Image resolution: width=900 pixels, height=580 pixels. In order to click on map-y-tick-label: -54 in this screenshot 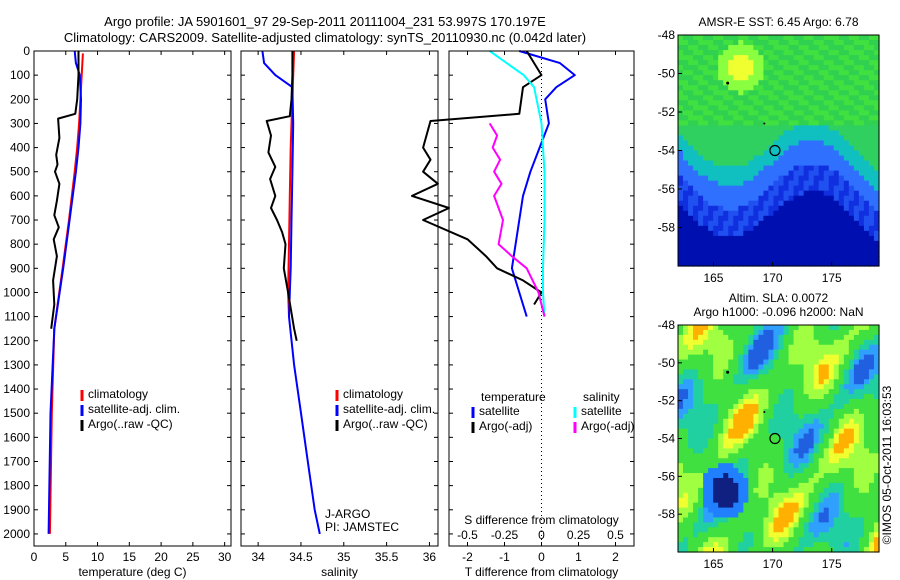, I will do `click(667, 439)`.